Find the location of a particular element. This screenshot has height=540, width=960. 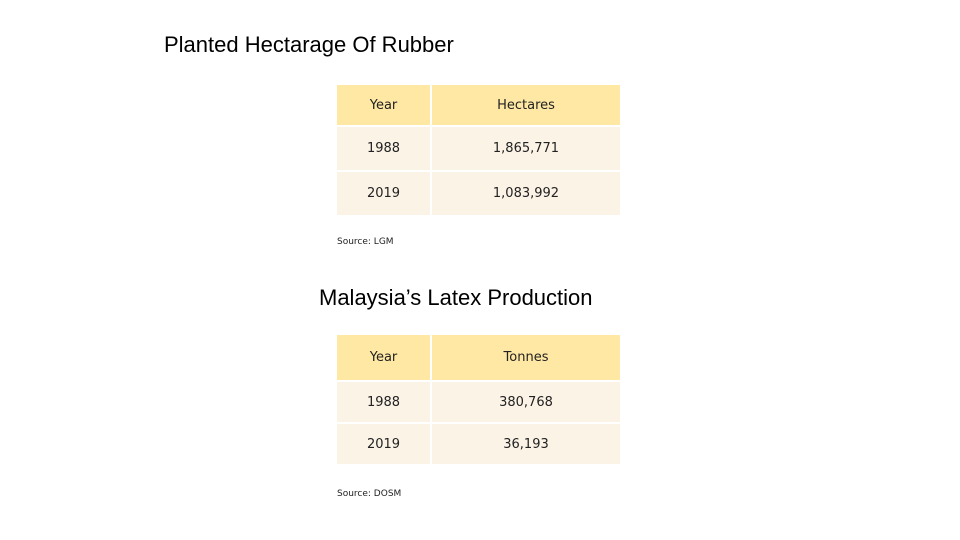

tonnes-cell: 36,193 is located at coordinates (526, 444).